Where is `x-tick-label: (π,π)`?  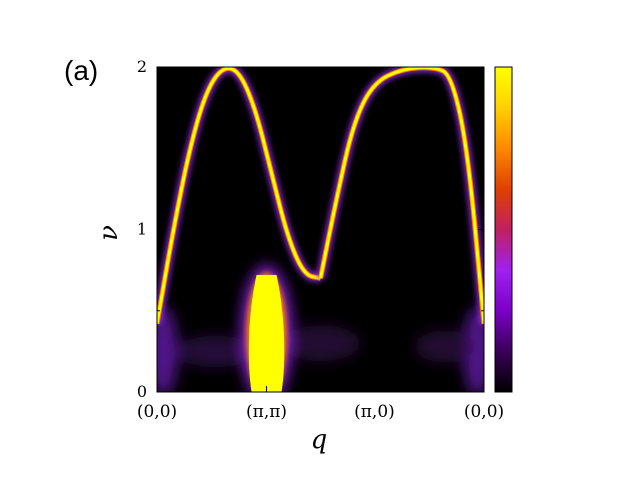 x-tick-label: (π,π) is located at coordinates (266, 412).